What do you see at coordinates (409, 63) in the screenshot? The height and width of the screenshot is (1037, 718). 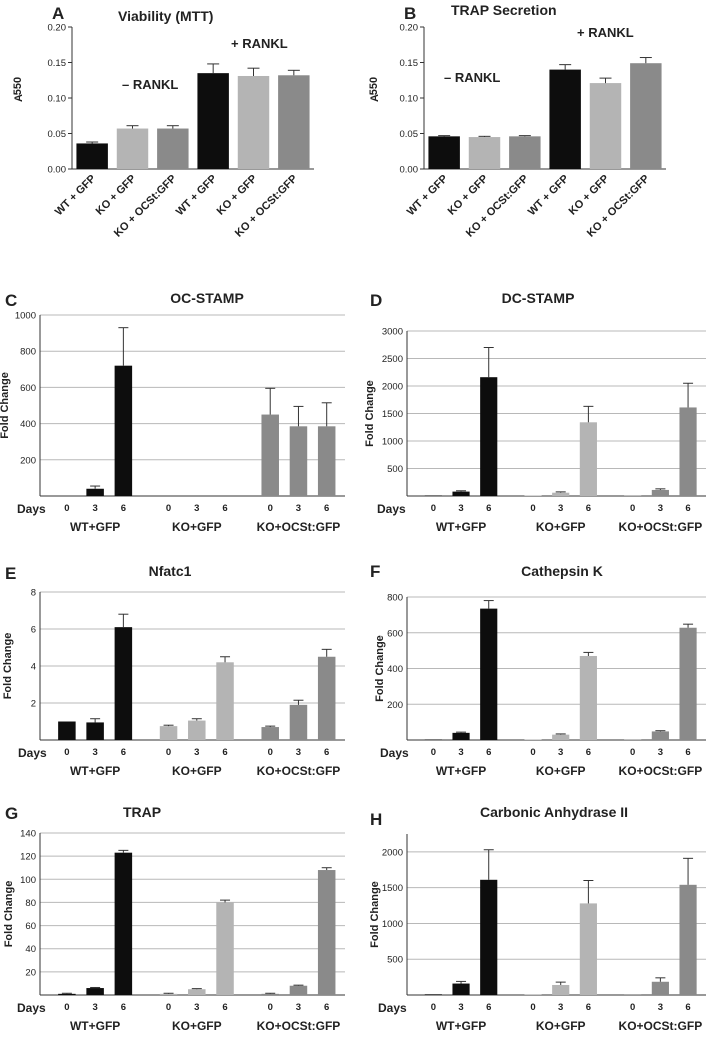 I see `y-tick-label: 0.15` at bounding box center [409, 63].